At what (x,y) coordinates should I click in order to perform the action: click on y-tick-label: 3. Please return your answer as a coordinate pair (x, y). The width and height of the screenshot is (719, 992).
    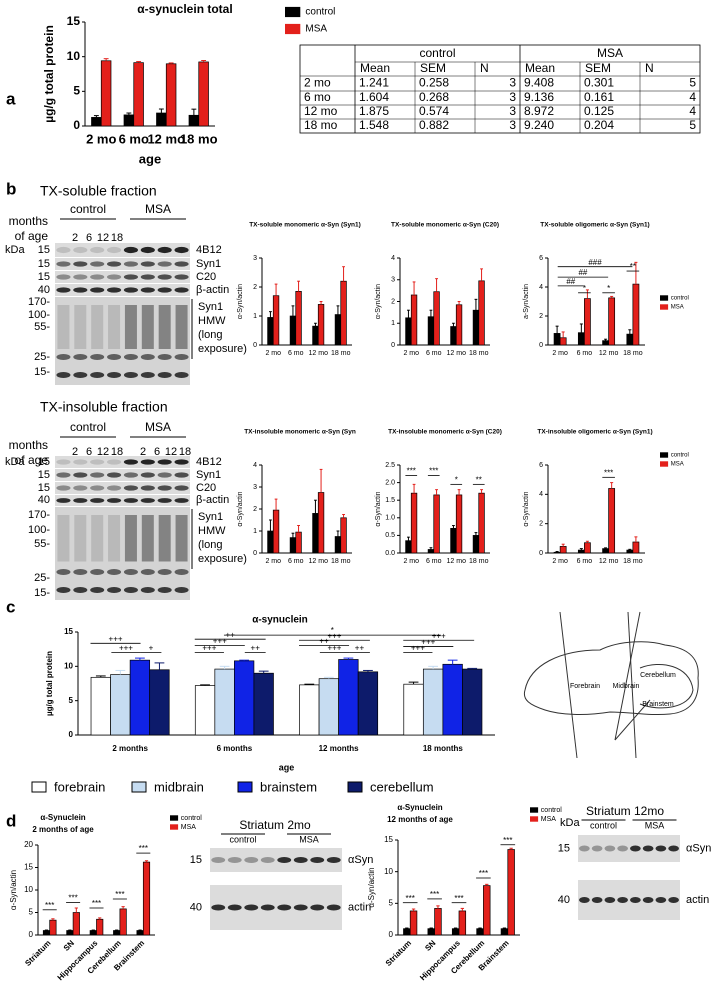
    Looking at the image, I should click on (255, 258).